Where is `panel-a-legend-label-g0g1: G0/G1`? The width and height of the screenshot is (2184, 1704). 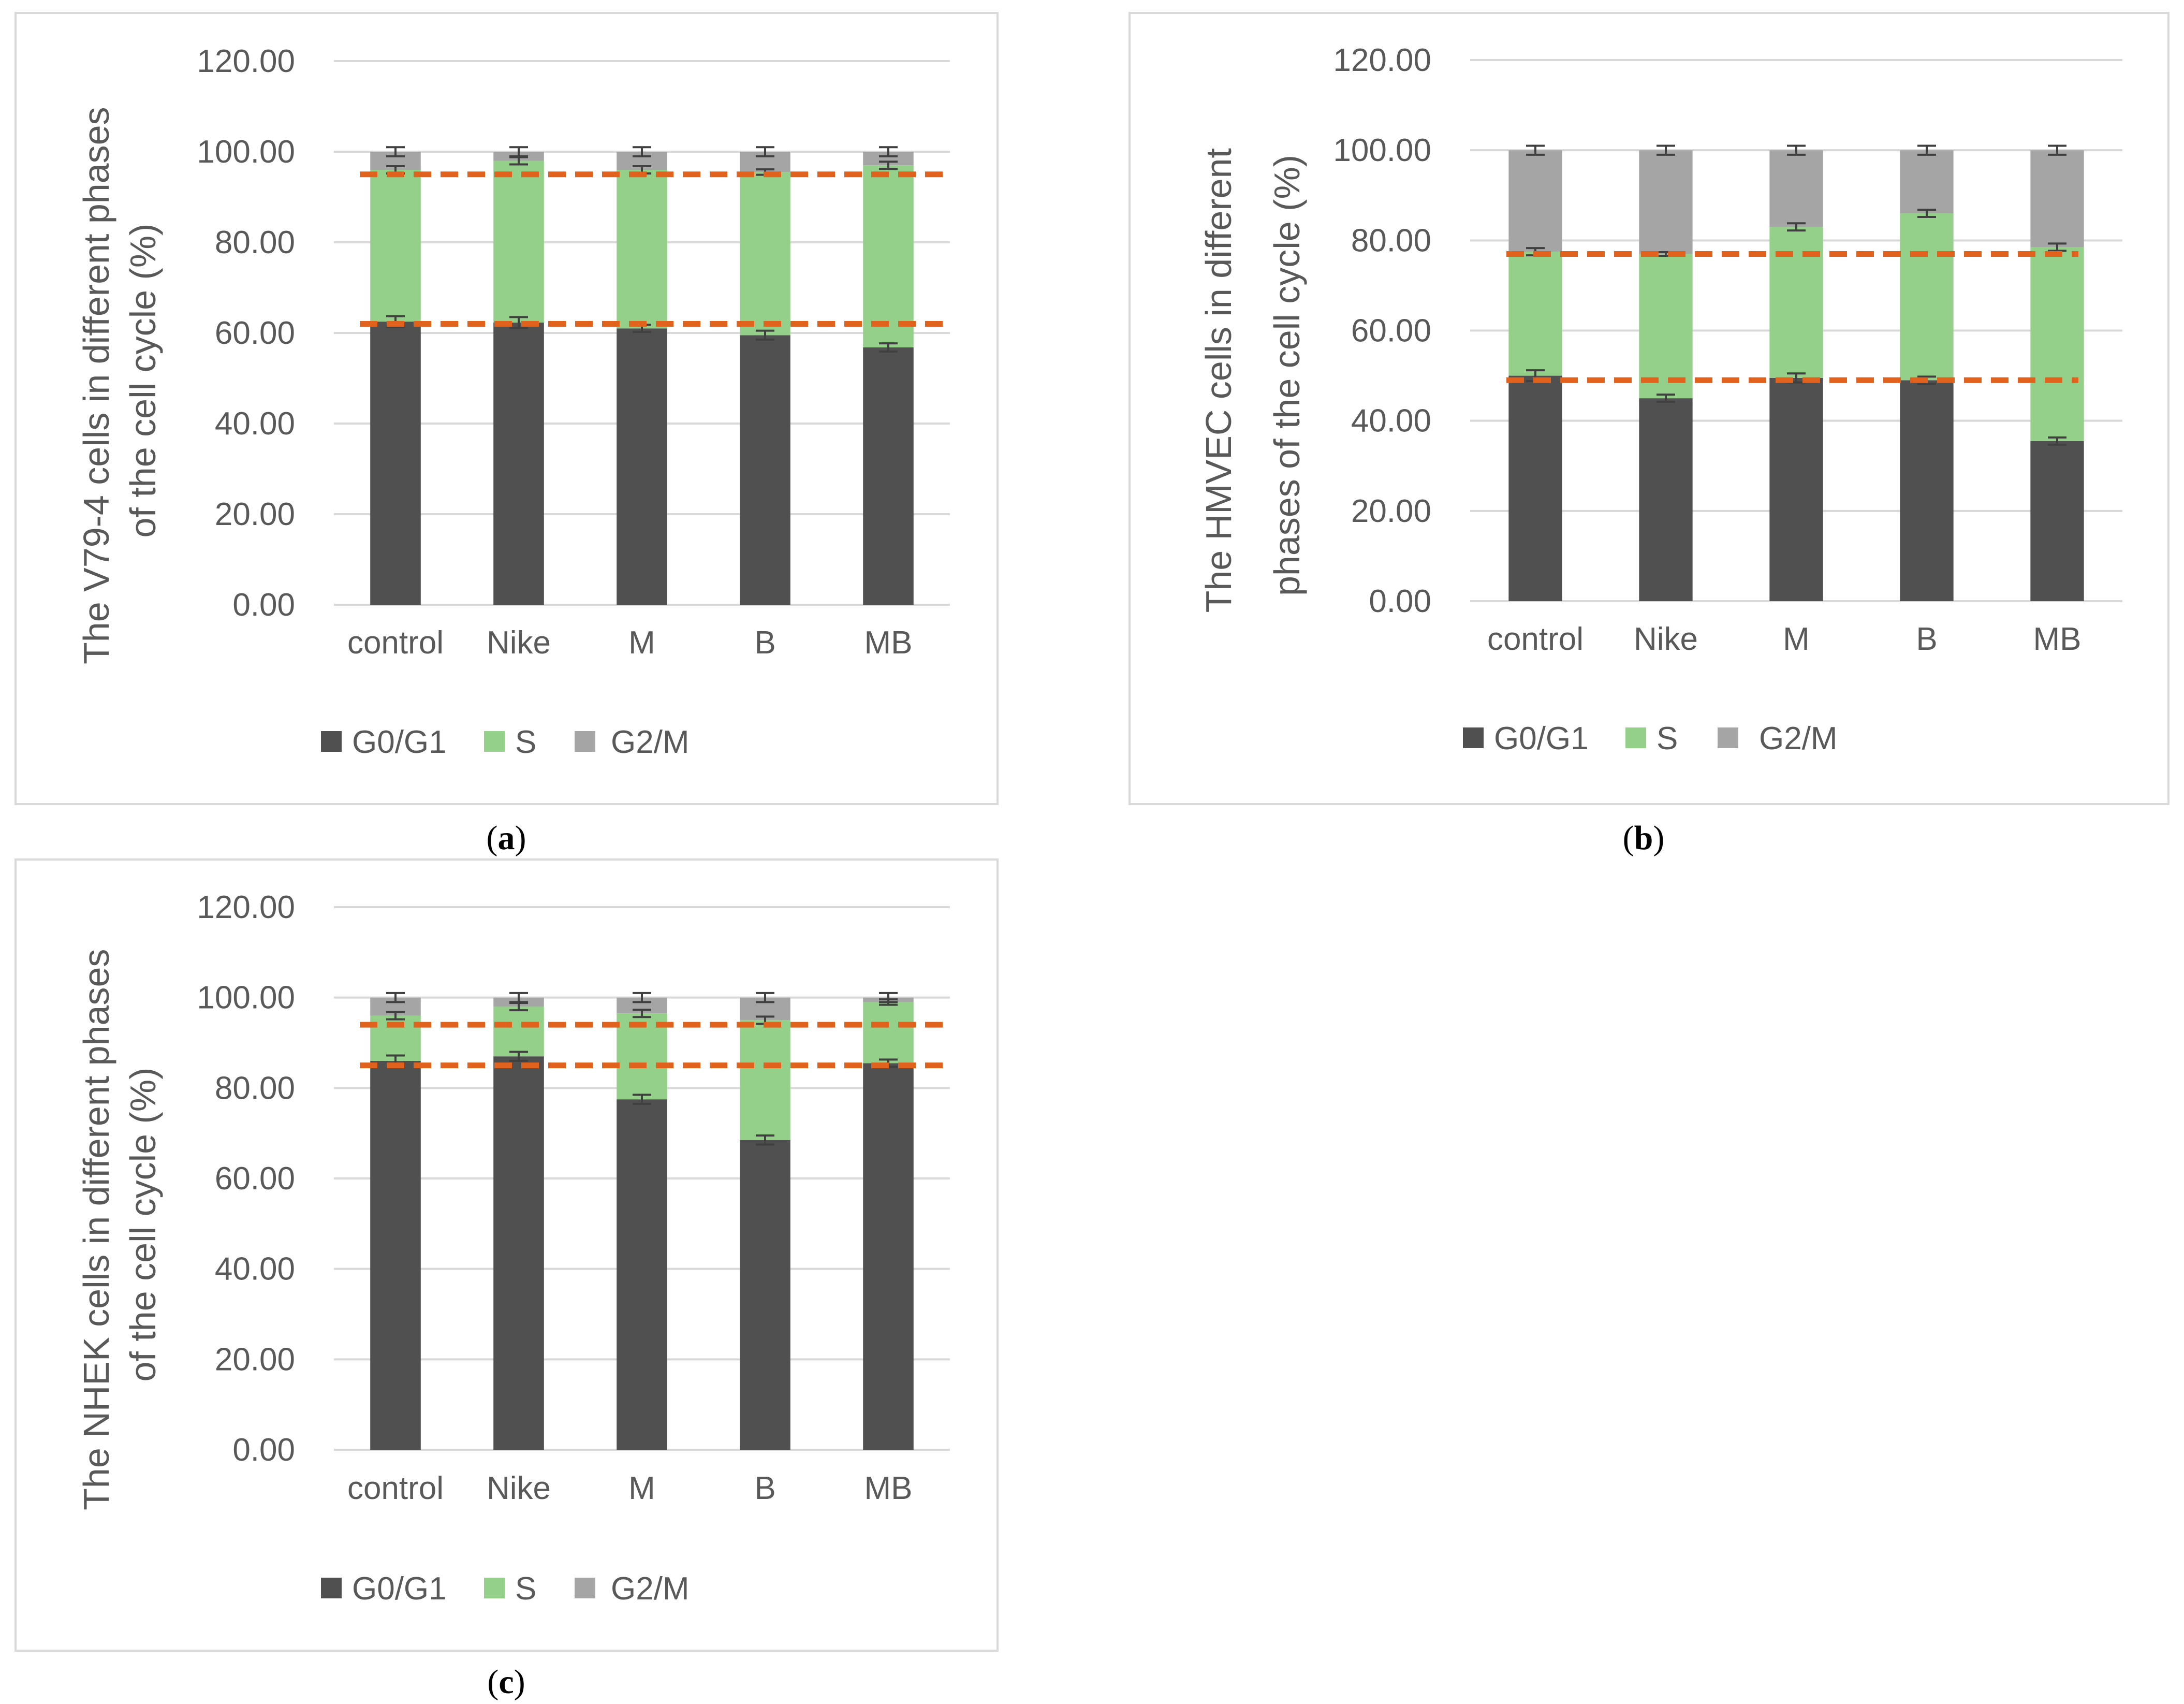 panel-a-legend-label-g0g1: G0/G1 is located at coordinates (399, 742).